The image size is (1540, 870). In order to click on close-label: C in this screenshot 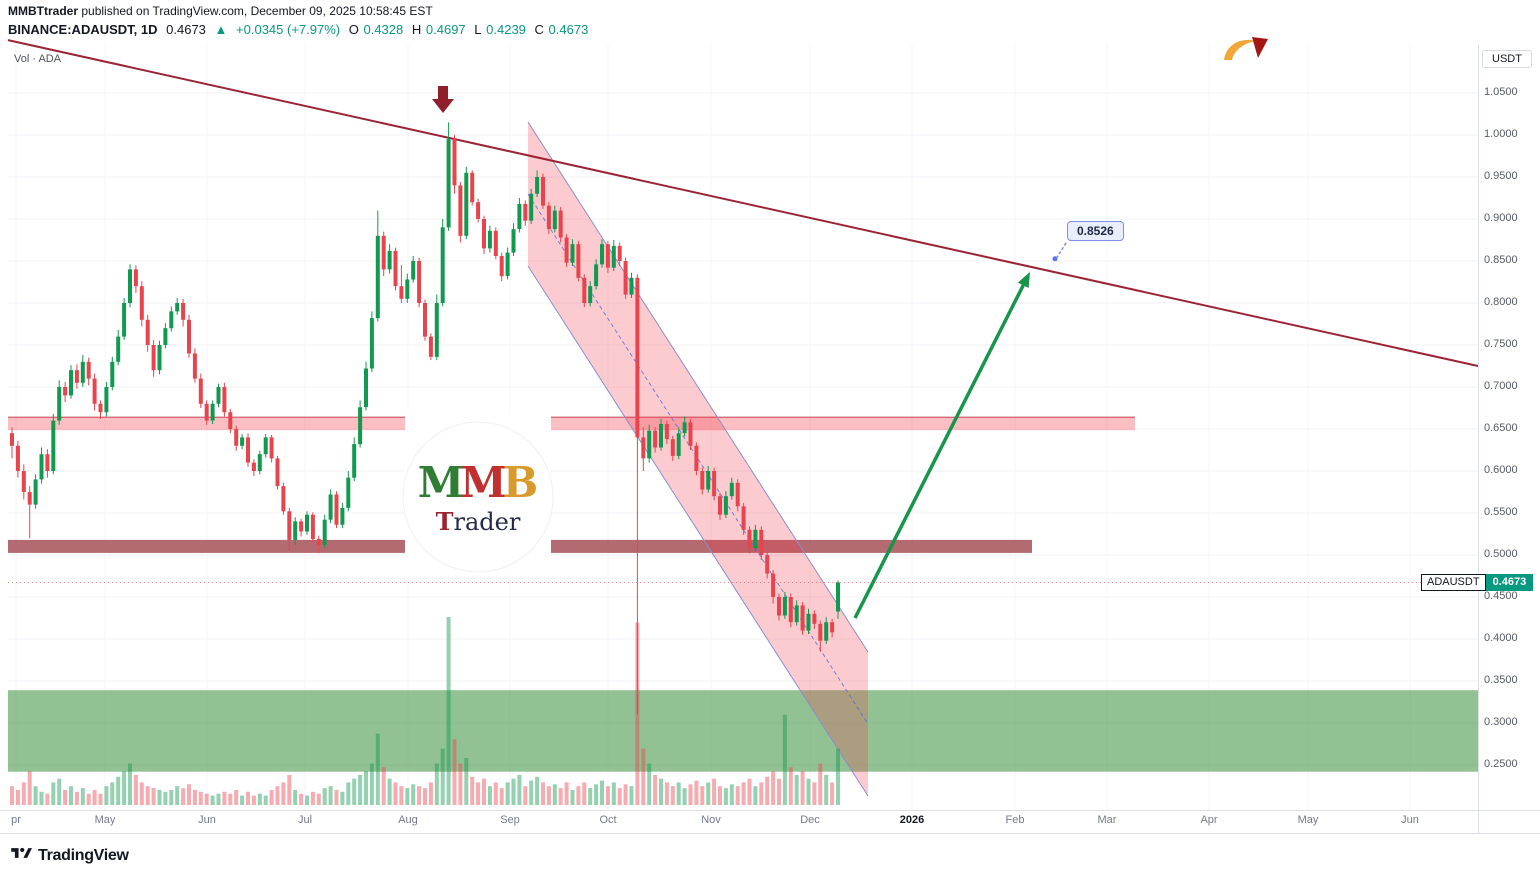, I will do `click(539, 29)`.